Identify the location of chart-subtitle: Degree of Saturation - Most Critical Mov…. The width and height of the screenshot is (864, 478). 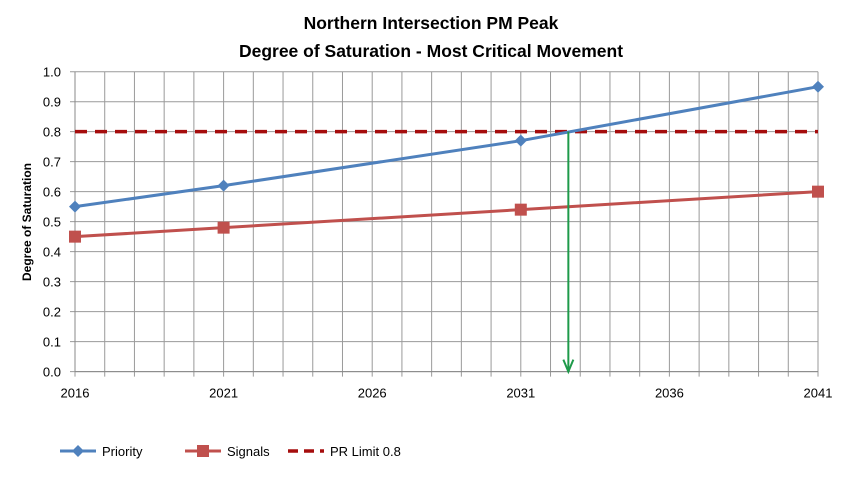
(431, 51).